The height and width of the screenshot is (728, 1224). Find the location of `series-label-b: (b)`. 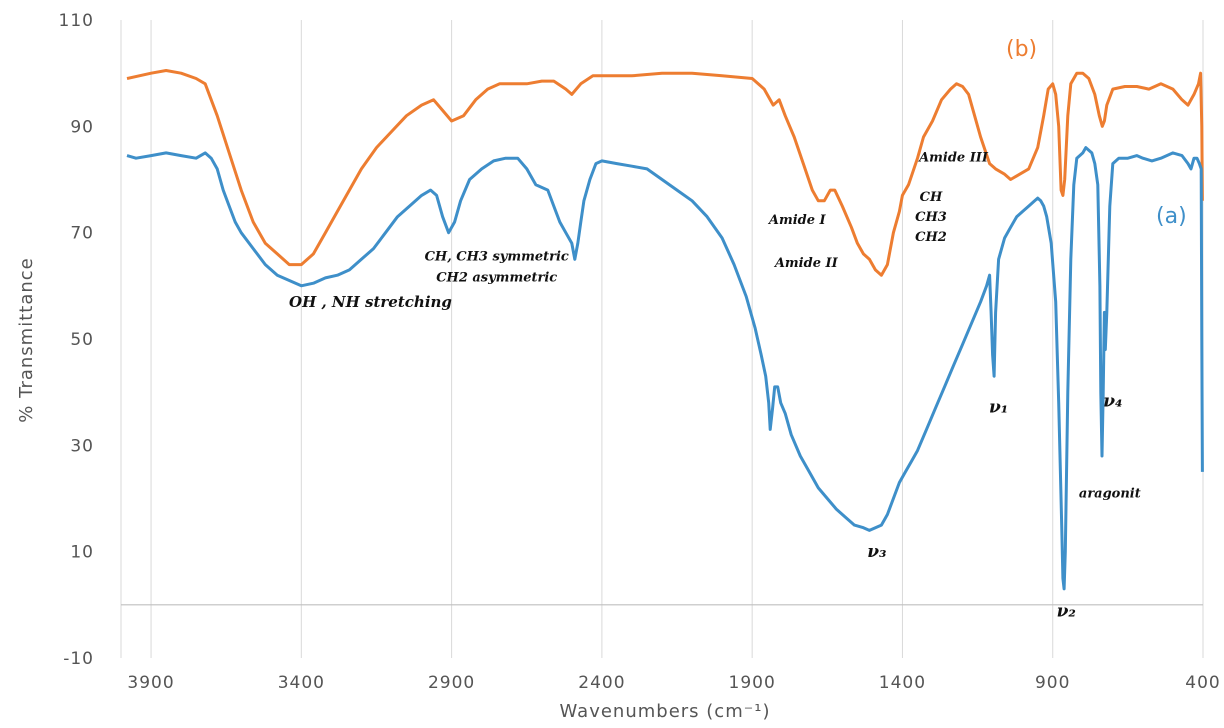

series-label-b: (b) is located at coordinates (1021, 49).